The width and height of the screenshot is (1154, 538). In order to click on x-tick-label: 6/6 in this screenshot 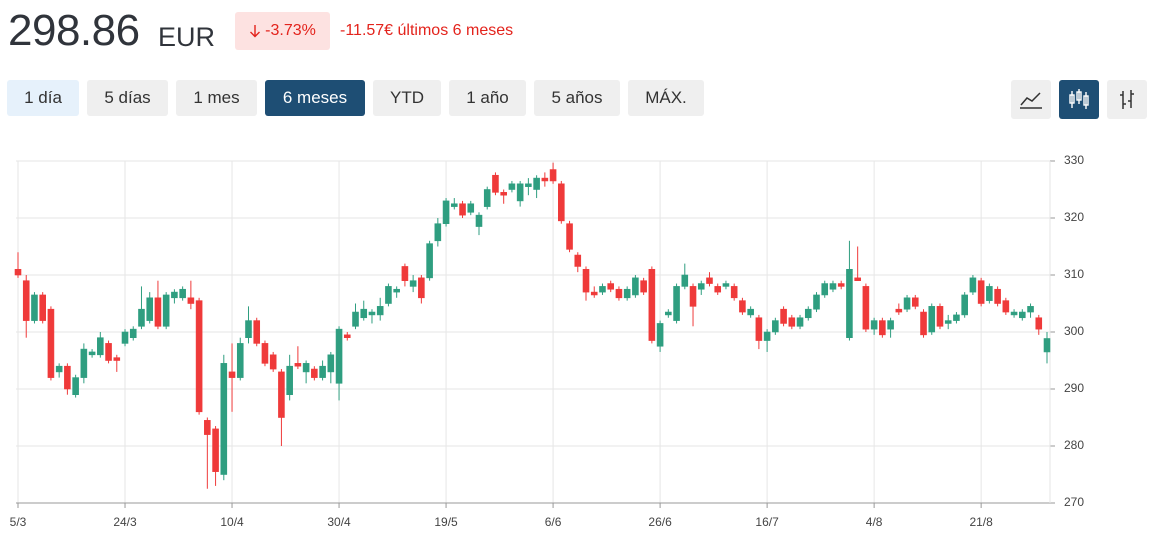, I will do `click(553, 522)`.